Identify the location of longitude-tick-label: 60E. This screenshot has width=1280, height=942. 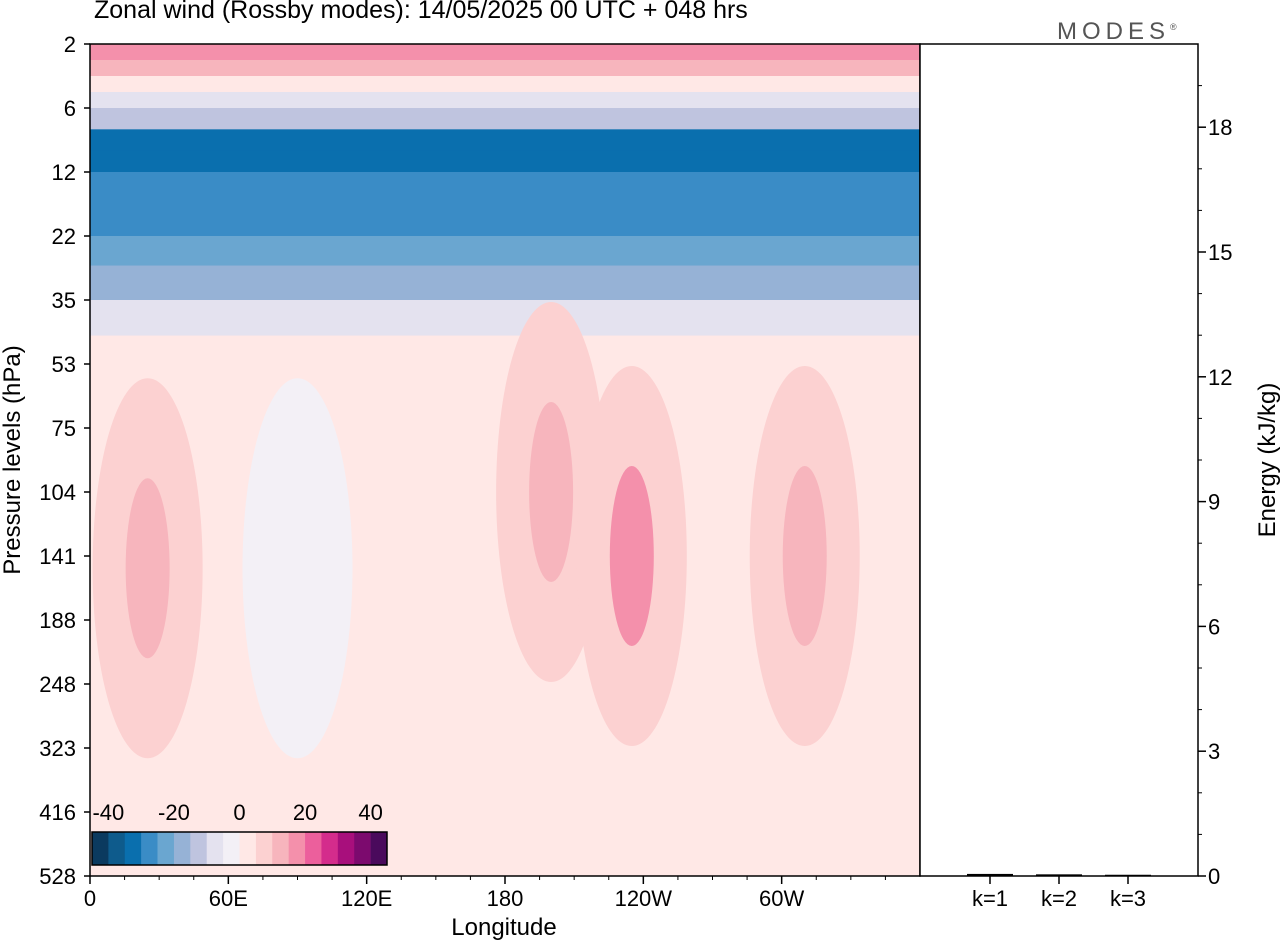
(228, 898).